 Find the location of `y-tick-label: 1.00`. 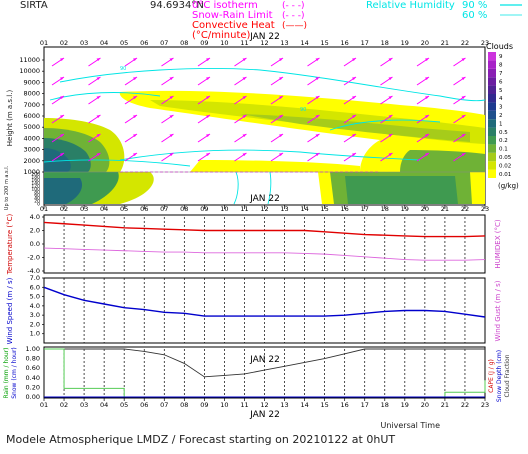

y-tick-label: 1.00 is located at coordinates (33, 349).